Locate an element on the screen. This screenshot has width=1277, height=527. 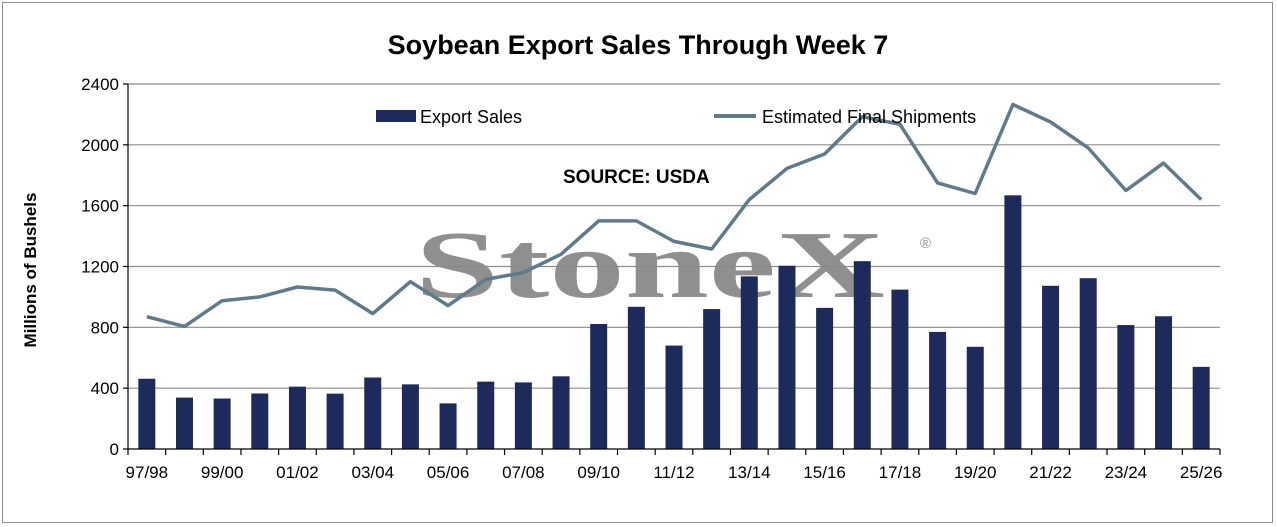
y-tick-label: 800 is located at coordinates (105, 327).